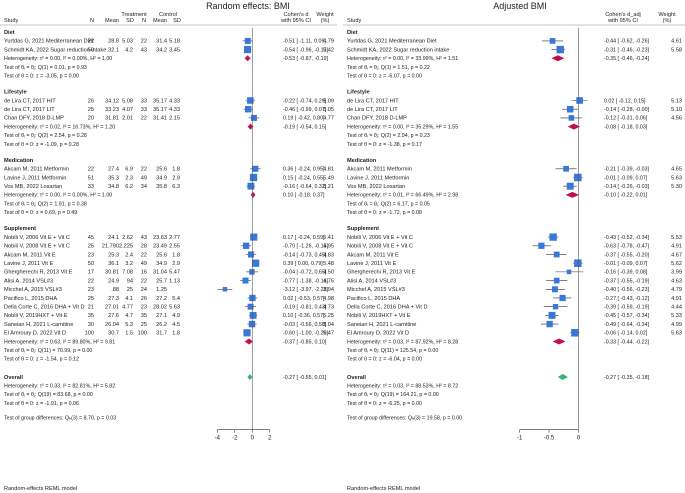  I want to click on study-name-adj: Ghergherechi R, 2013 Vit E, so click(381, 273).